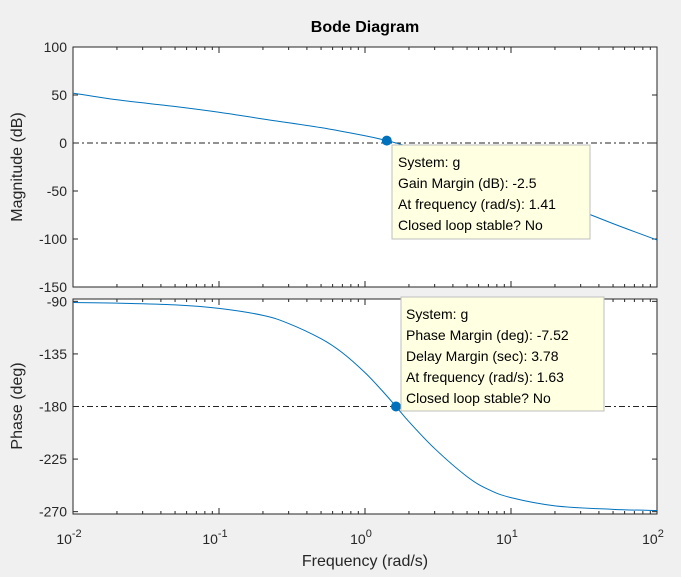 This screenshot has height=577, width=681. Describe the element at coordinates (56, 47) in the screenshot. I see `magnitude-ytick-label: 100` at that location.